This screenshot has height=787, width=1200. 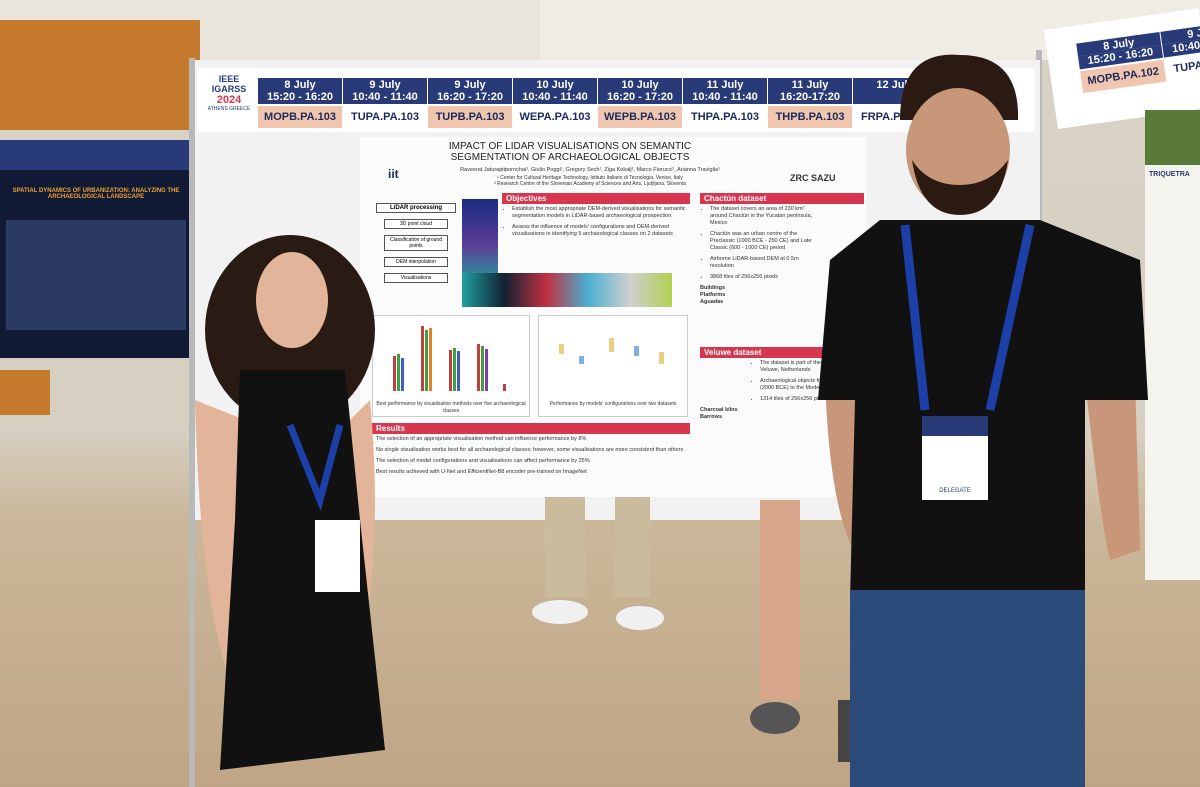 I want to click on session-code: TUPB.PA.103, so click(x=470, y=117).